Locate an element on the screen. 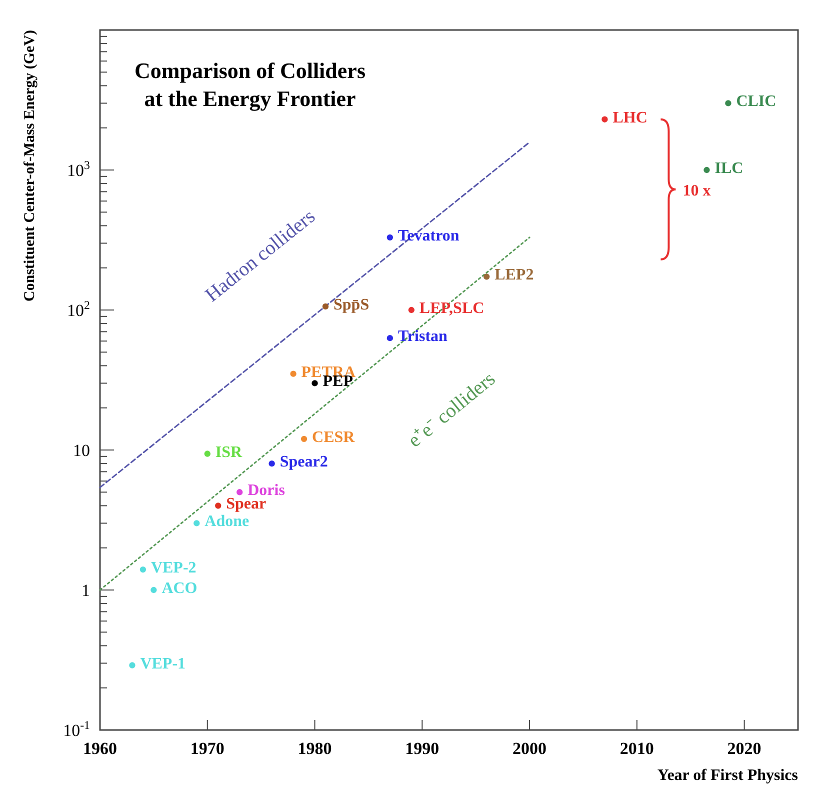  series-label: ISR is located at coordinates (229, 452).